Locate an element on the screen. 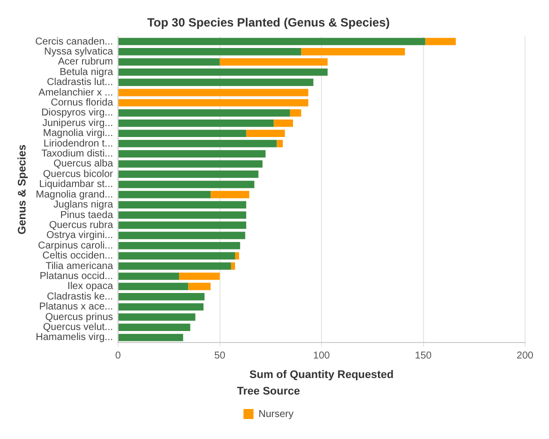  y-axis-title: Genus & Species is located at coordinates (22, 189).